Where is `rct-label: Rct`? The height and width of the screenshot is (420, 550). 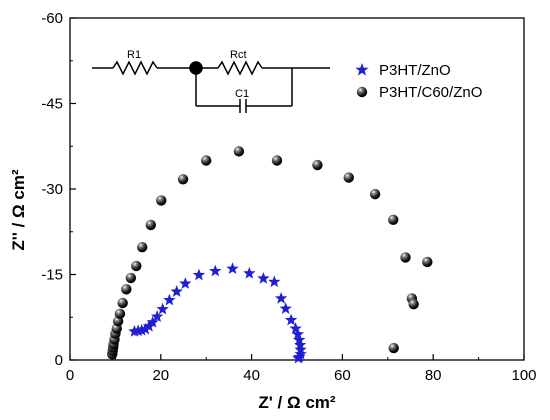
rct-label: Rct is located at coordinates (238, 55).